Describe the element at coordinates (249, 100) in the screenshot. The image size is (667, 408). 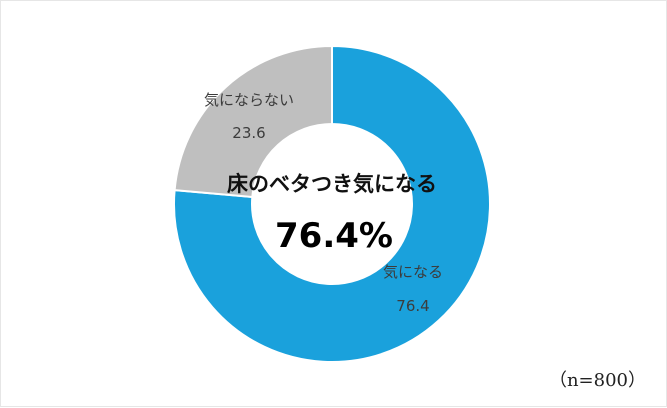
I see `slice-category-label: 気にならない` at that location.